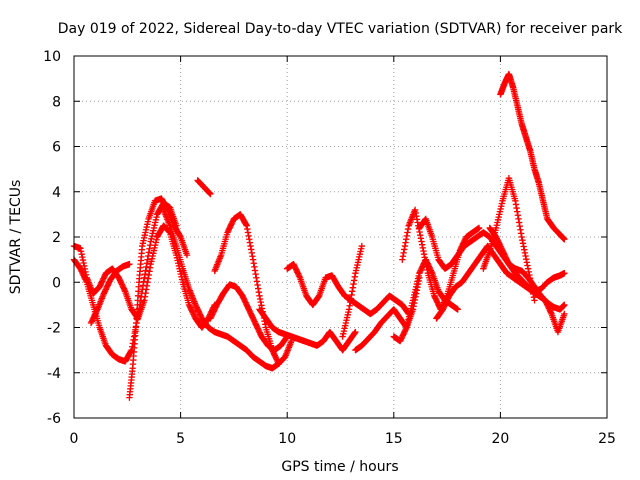 The height and width of the screenshot is (480, 640). Describe the element at coordinates (56, 148) in the screenshot. I see `y-tick-label: 6` at that location.